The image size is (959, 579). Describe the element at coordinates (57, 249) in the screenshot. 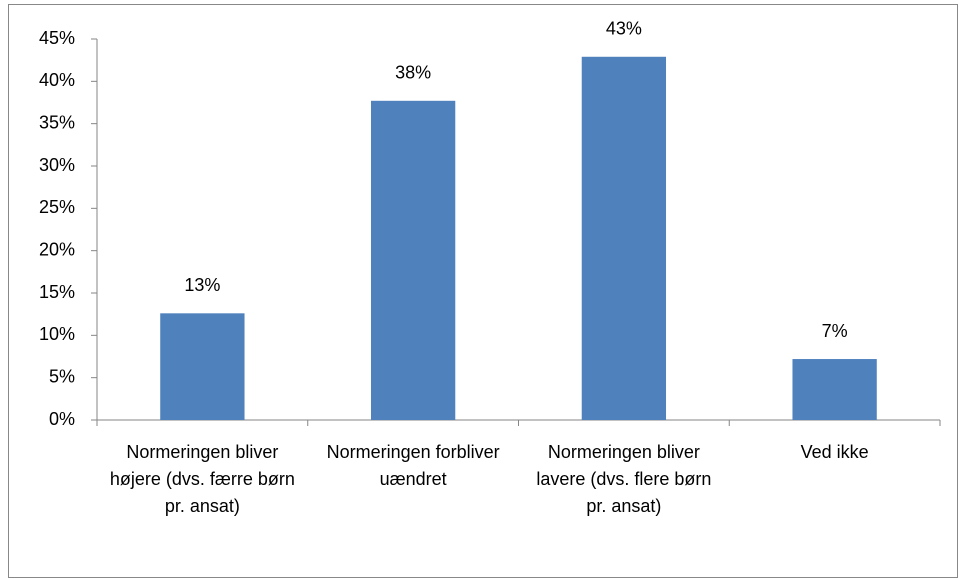

I see `y-tick-label: 20%` at that location.